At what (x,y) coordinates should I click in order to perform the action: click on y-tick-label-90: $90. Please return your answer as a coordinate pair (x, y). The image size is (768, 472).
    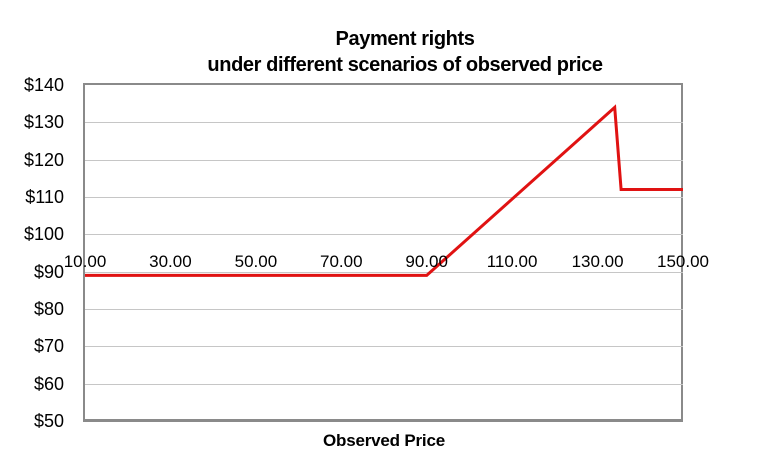
    Looking at the image, I should click on (48, 271).